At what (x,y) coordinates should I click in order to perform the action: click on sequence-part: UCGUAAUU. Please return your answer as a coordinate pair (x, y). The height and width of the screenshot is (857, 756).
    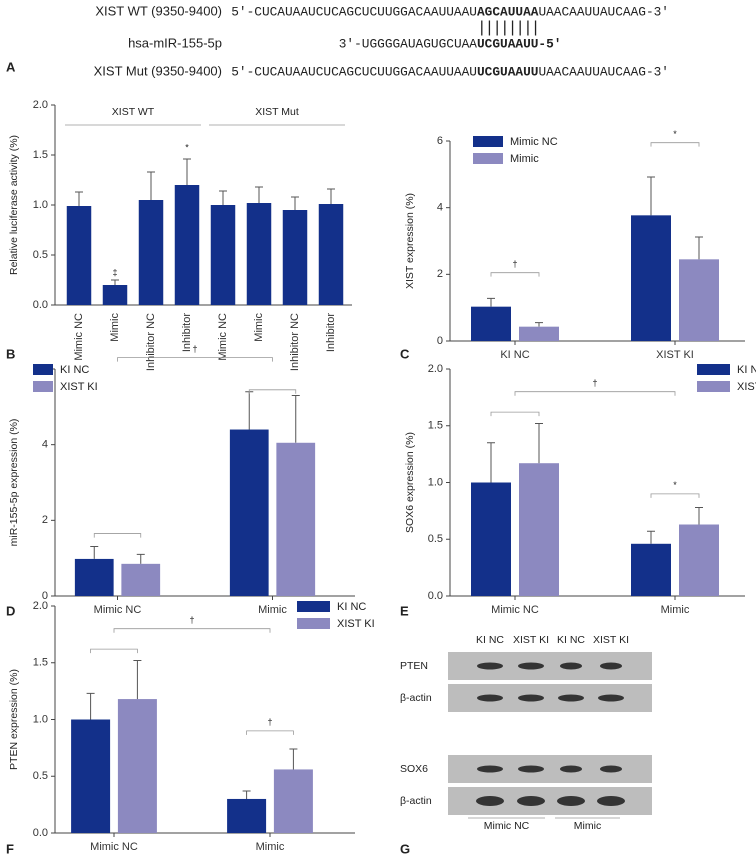
    Looking at the image, I should click on (507, 71).